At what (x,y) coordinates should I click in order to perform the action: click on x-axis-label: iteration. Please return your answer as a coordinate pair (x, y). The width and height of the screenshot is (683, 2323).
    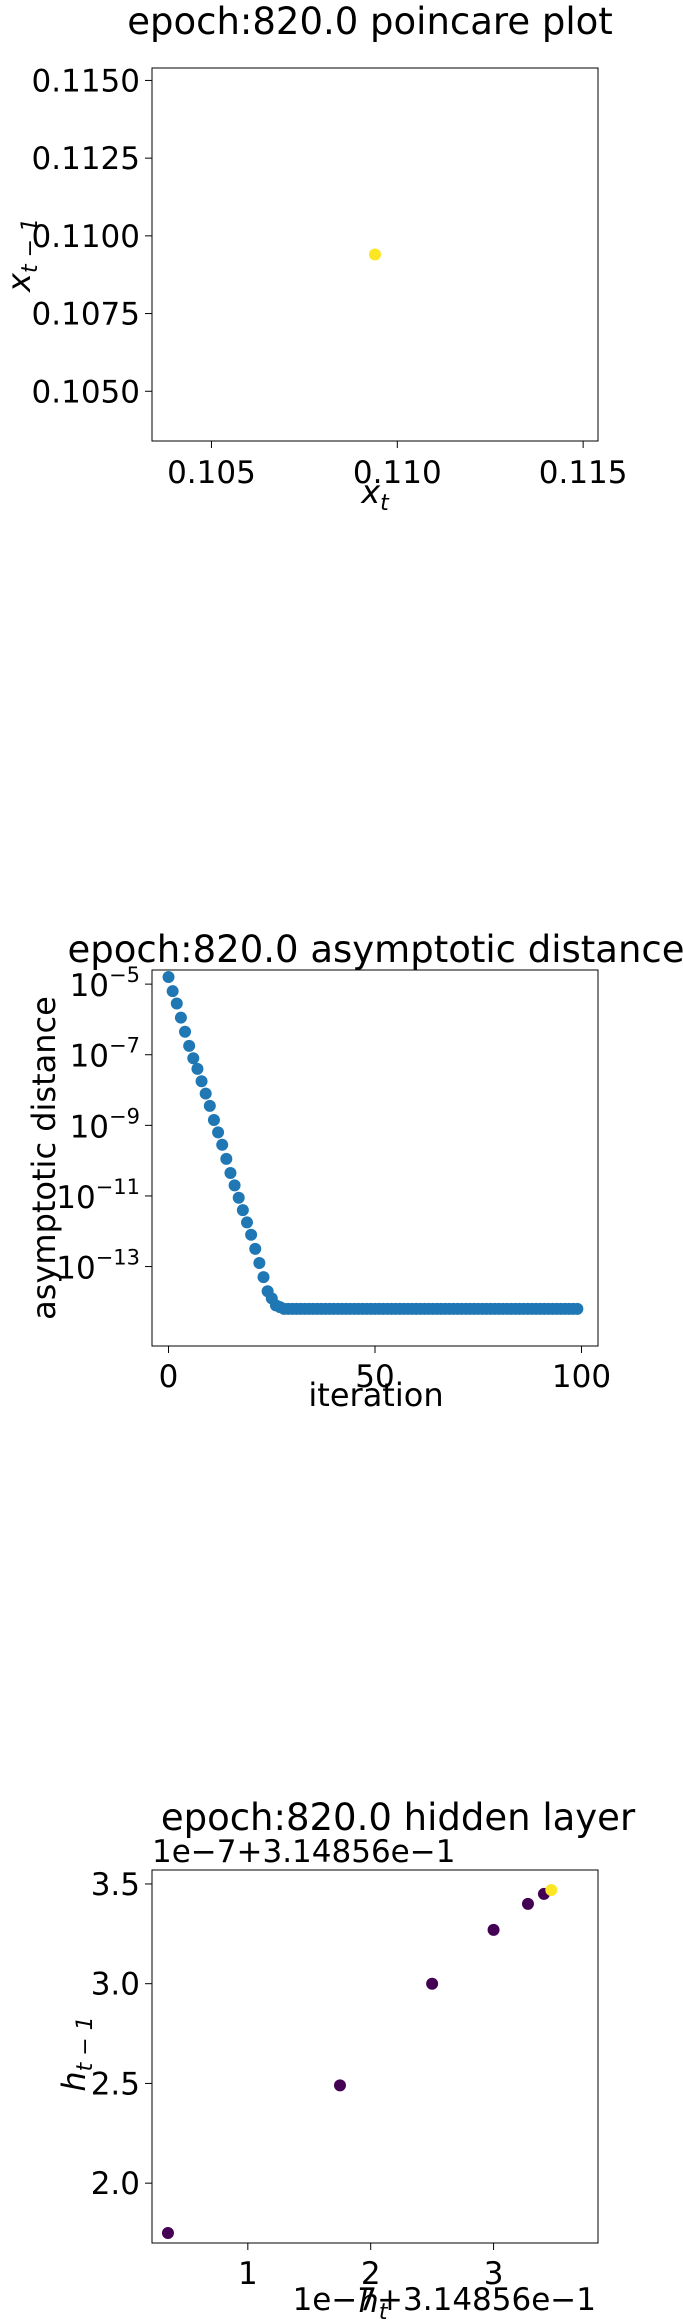
    Looking at the image, I should click on (375, 1395).